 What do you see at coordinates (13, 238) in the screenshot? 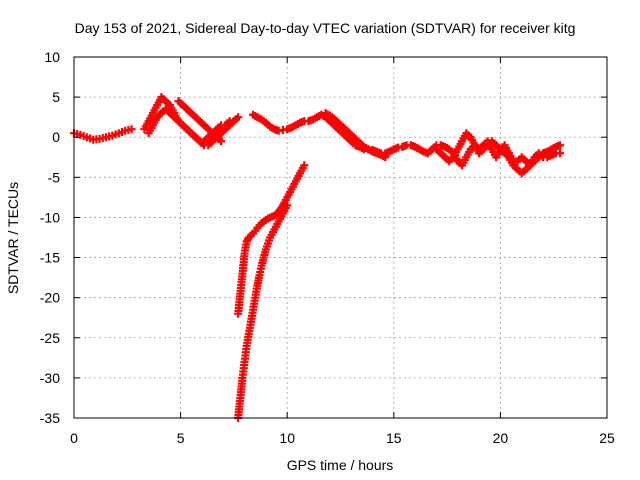
I see `y-axis-label: SDTVAR / TECUs` at bounding box center [13, 238].